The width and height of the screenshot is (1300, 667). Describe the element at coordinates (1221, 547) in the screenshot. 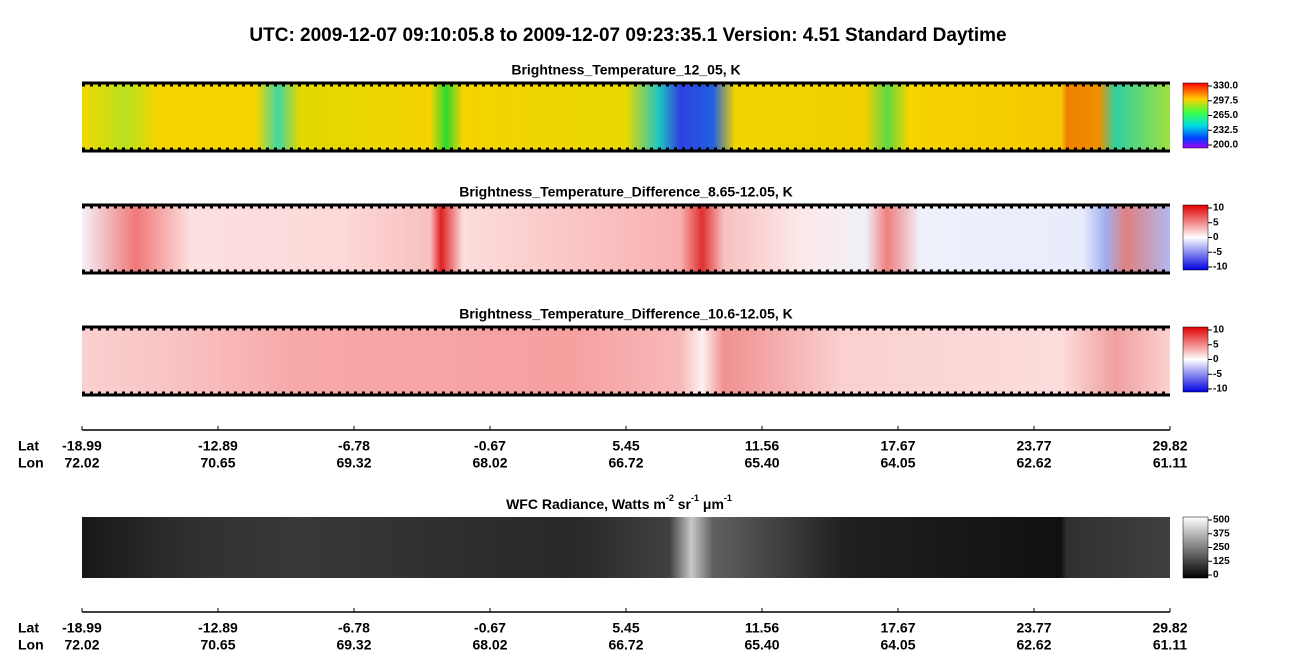

I see `colorbar-label: 250` at that location.